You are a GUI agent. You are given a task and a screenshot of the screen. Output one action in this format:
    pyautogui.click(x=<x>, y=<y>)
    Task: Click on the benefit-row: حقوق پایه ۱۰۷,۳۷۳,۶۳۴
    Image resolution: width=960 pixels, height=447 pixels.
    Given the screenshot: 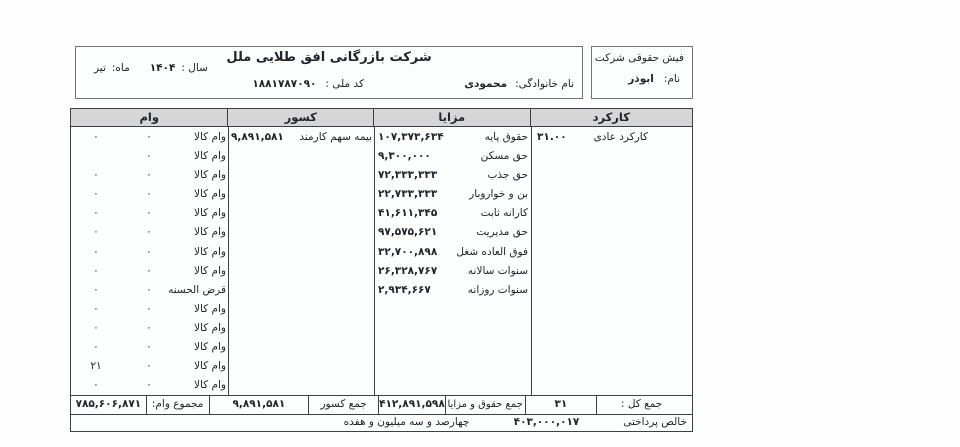 What is the action you would take?
    pyautogui.click(x=452, y=137)
    